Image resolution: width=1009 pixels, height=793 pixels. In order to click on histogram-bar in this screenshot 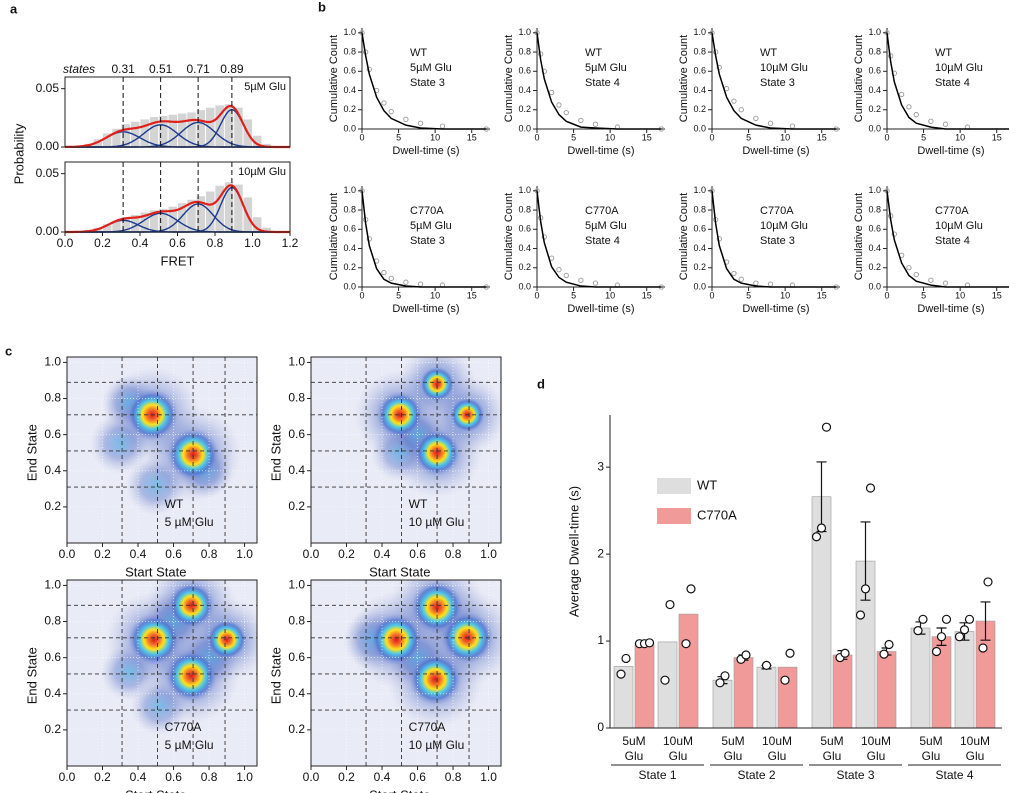, I will do `click(182, 130)`.